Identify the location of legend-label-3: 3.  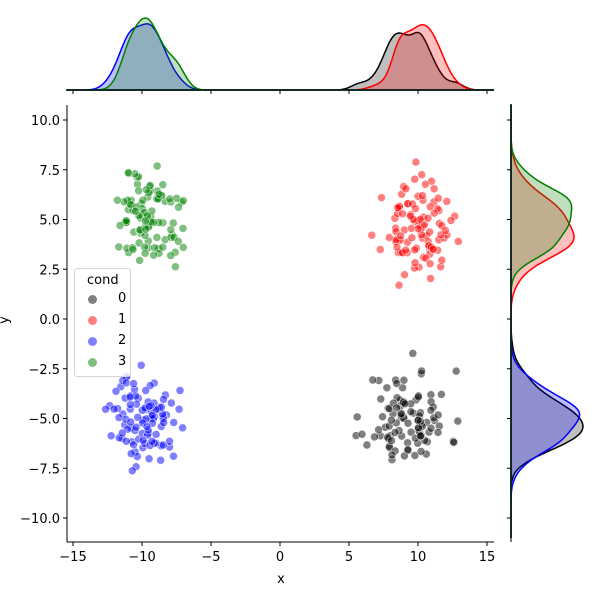
(122, 361).